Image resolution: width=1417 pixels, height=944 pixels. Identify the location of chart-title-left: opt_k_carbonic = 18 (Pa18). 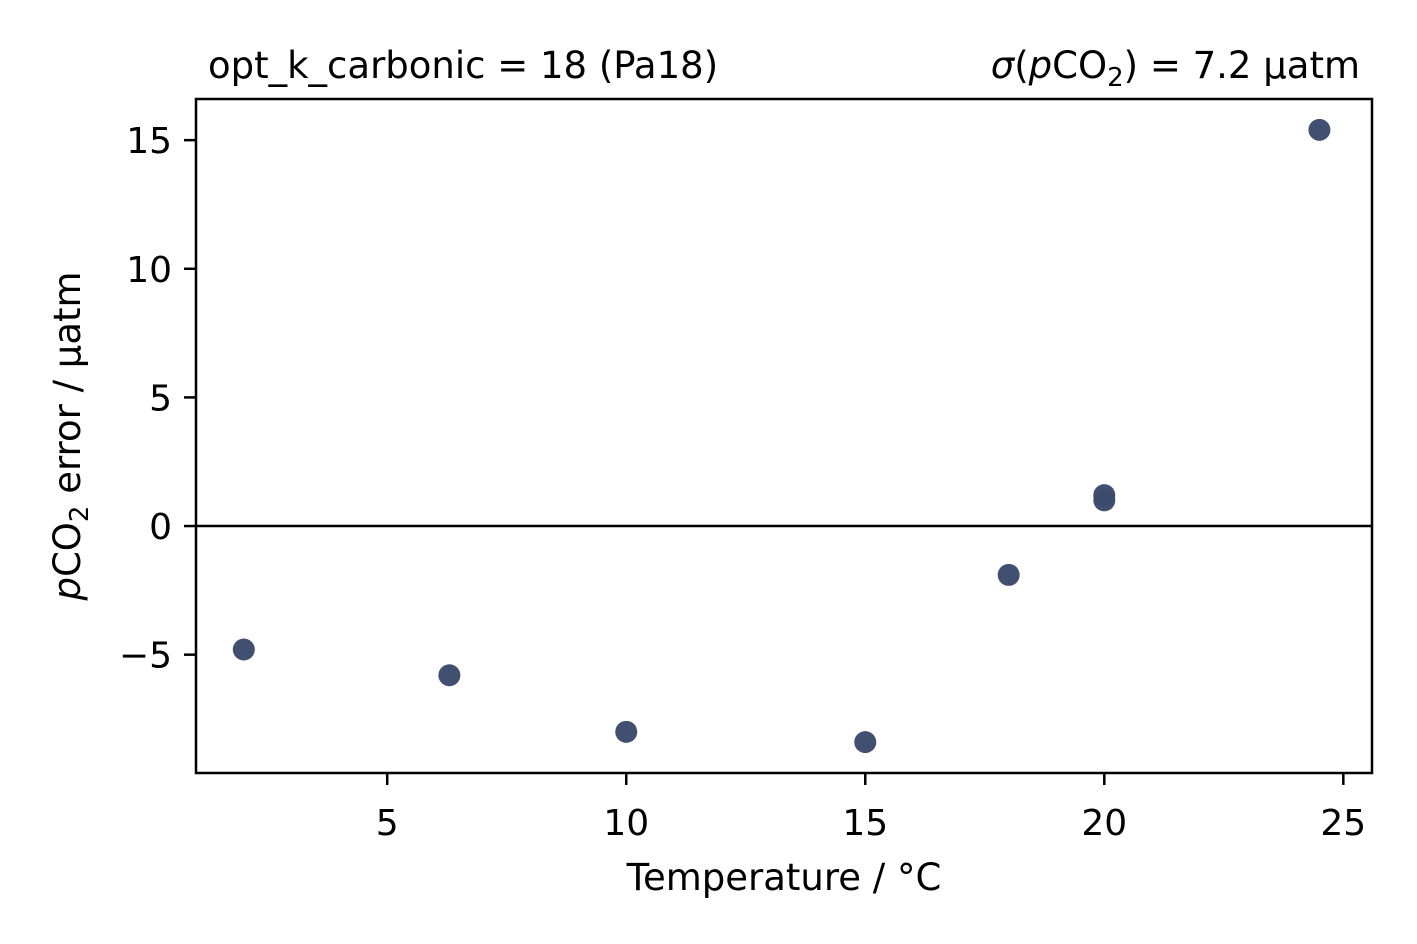
(463, 65).